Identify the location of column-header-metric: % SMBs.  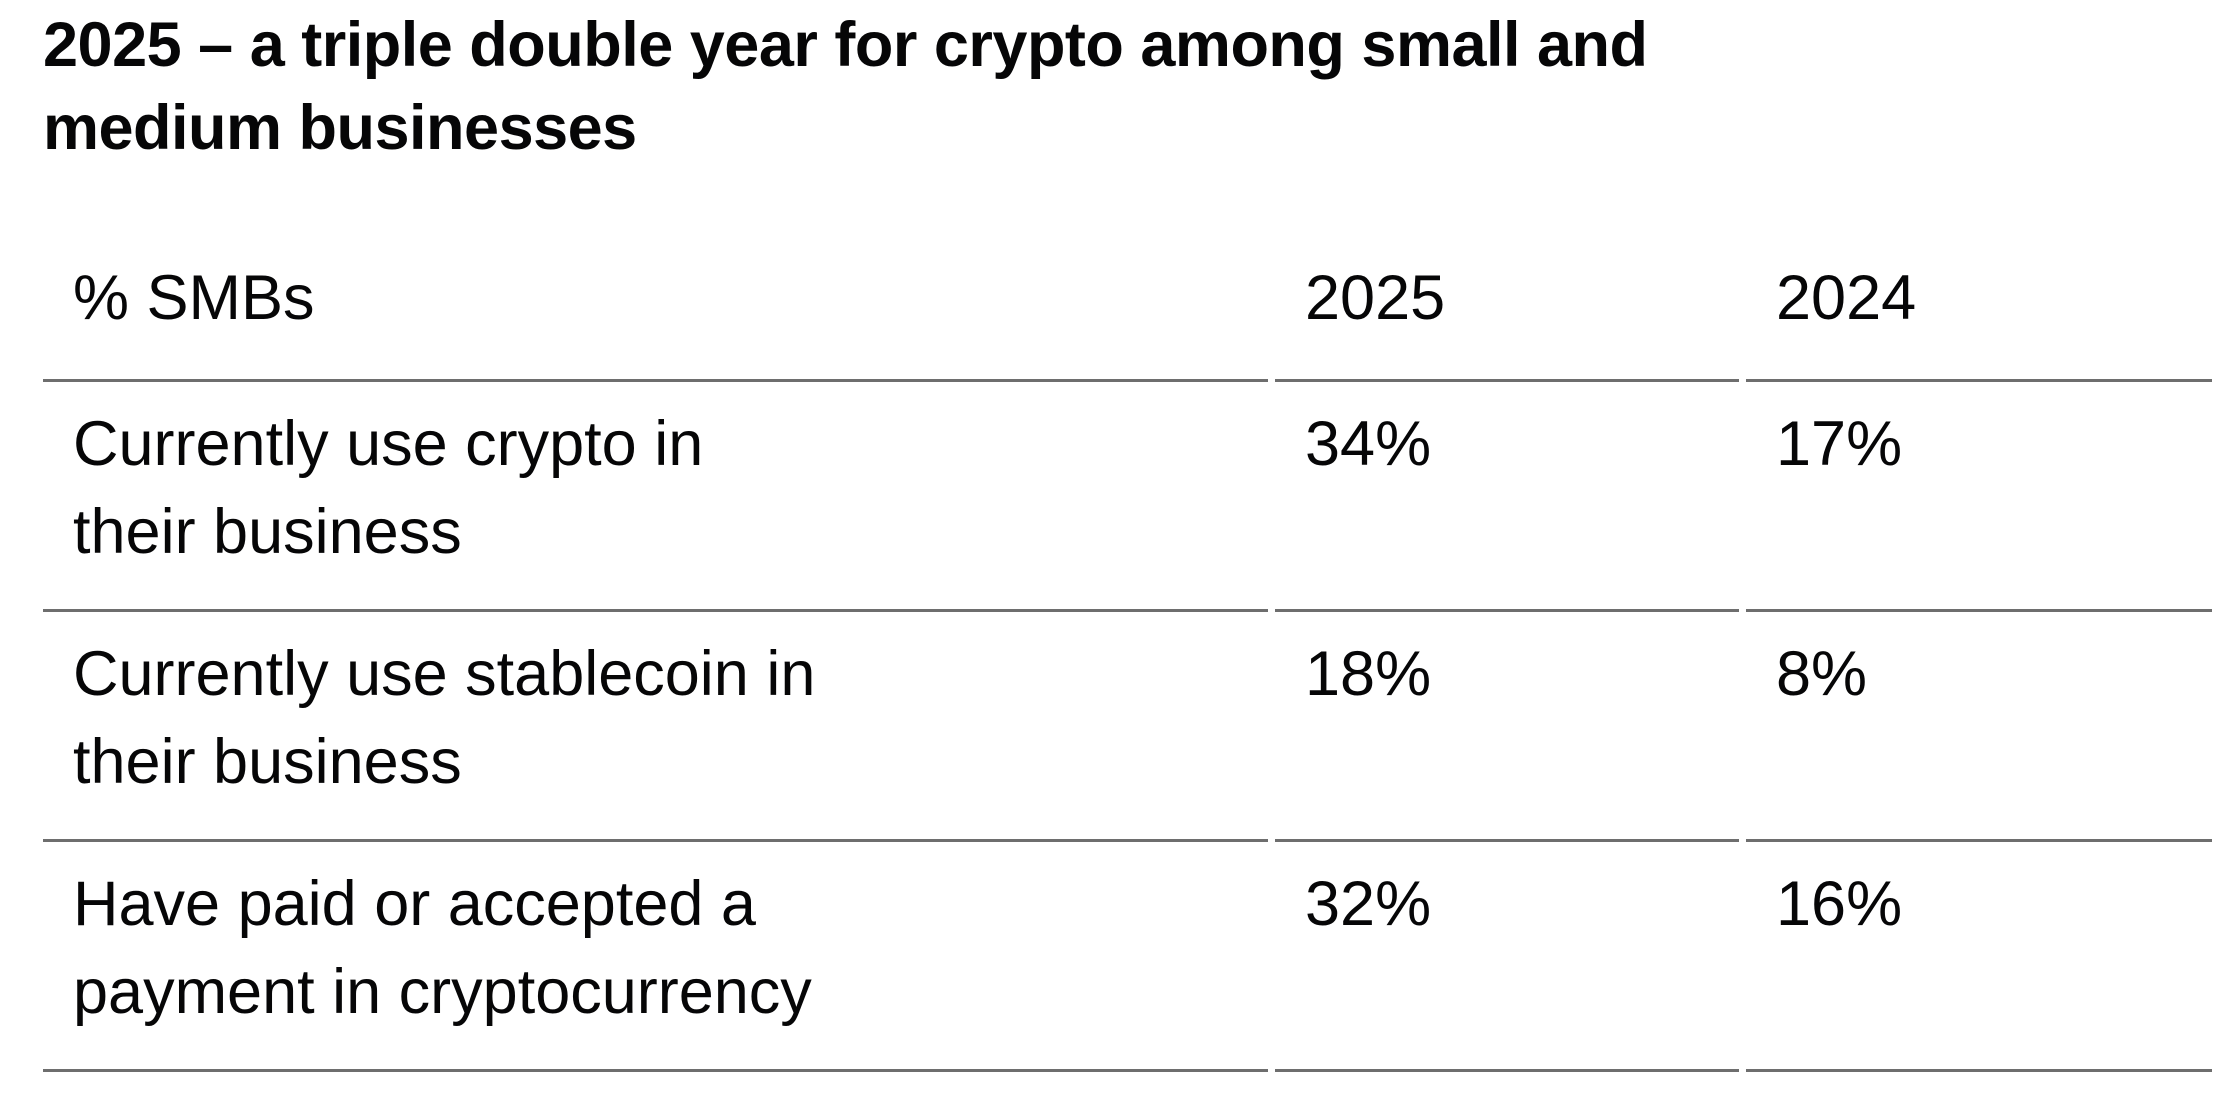
(655, 318).